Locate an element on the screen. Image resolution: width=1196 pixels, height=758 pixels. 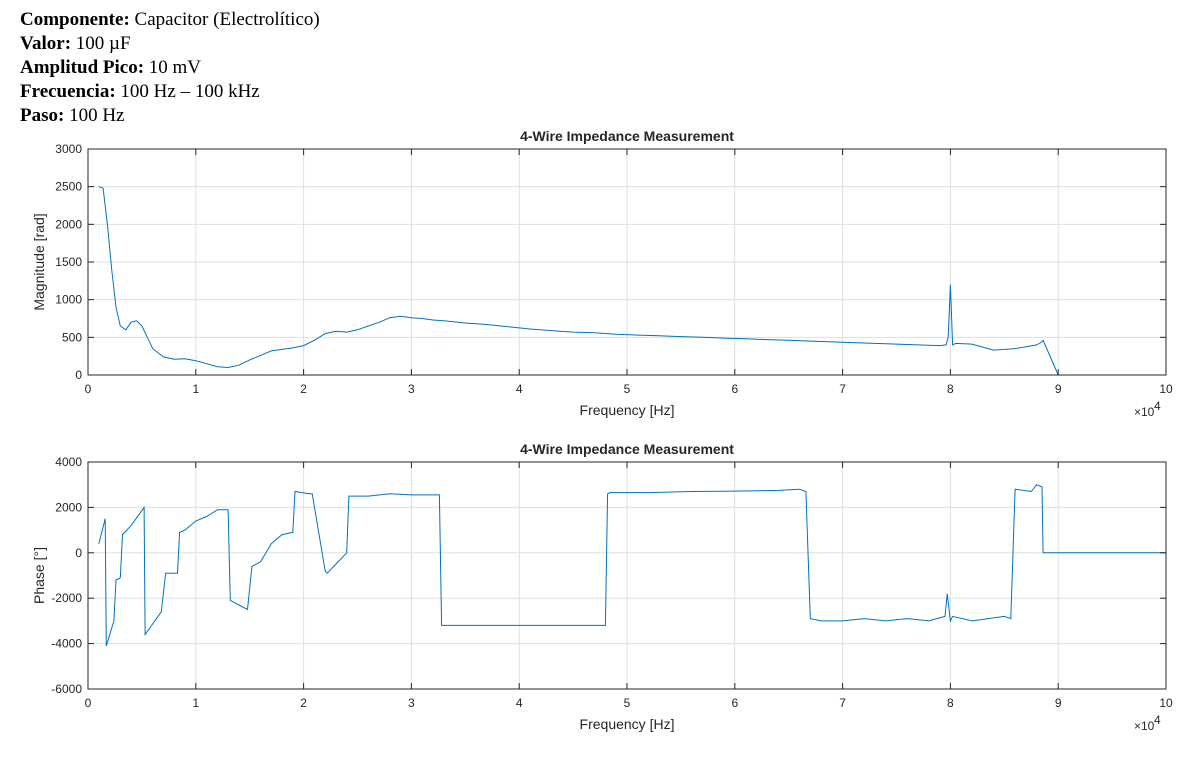
info-row-value: Valor: 100 µF is located at coordinates (170, 44).